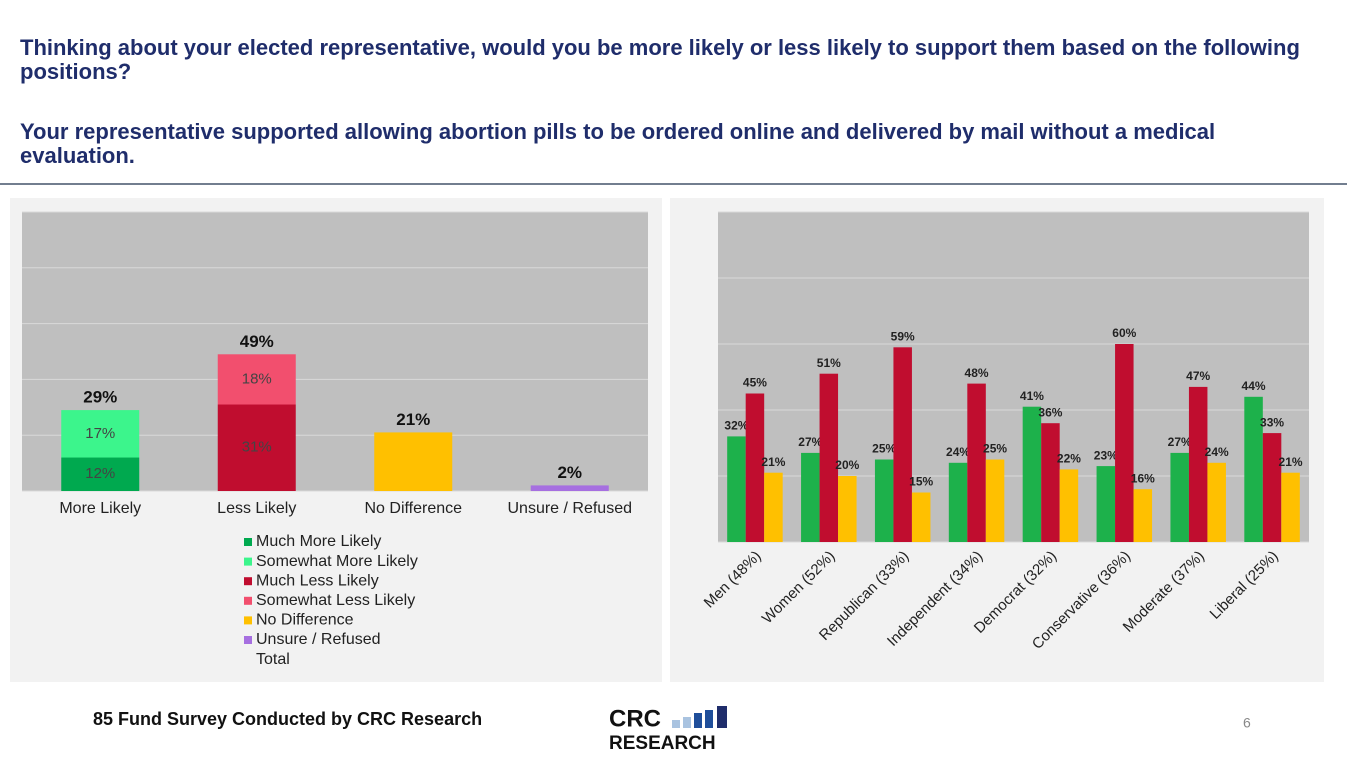 This screenshot has width=1347, height=757. Describe the element at coordinates (668, 729) in the screenshot. I see `logo: CRC RESEARCH` at that location.